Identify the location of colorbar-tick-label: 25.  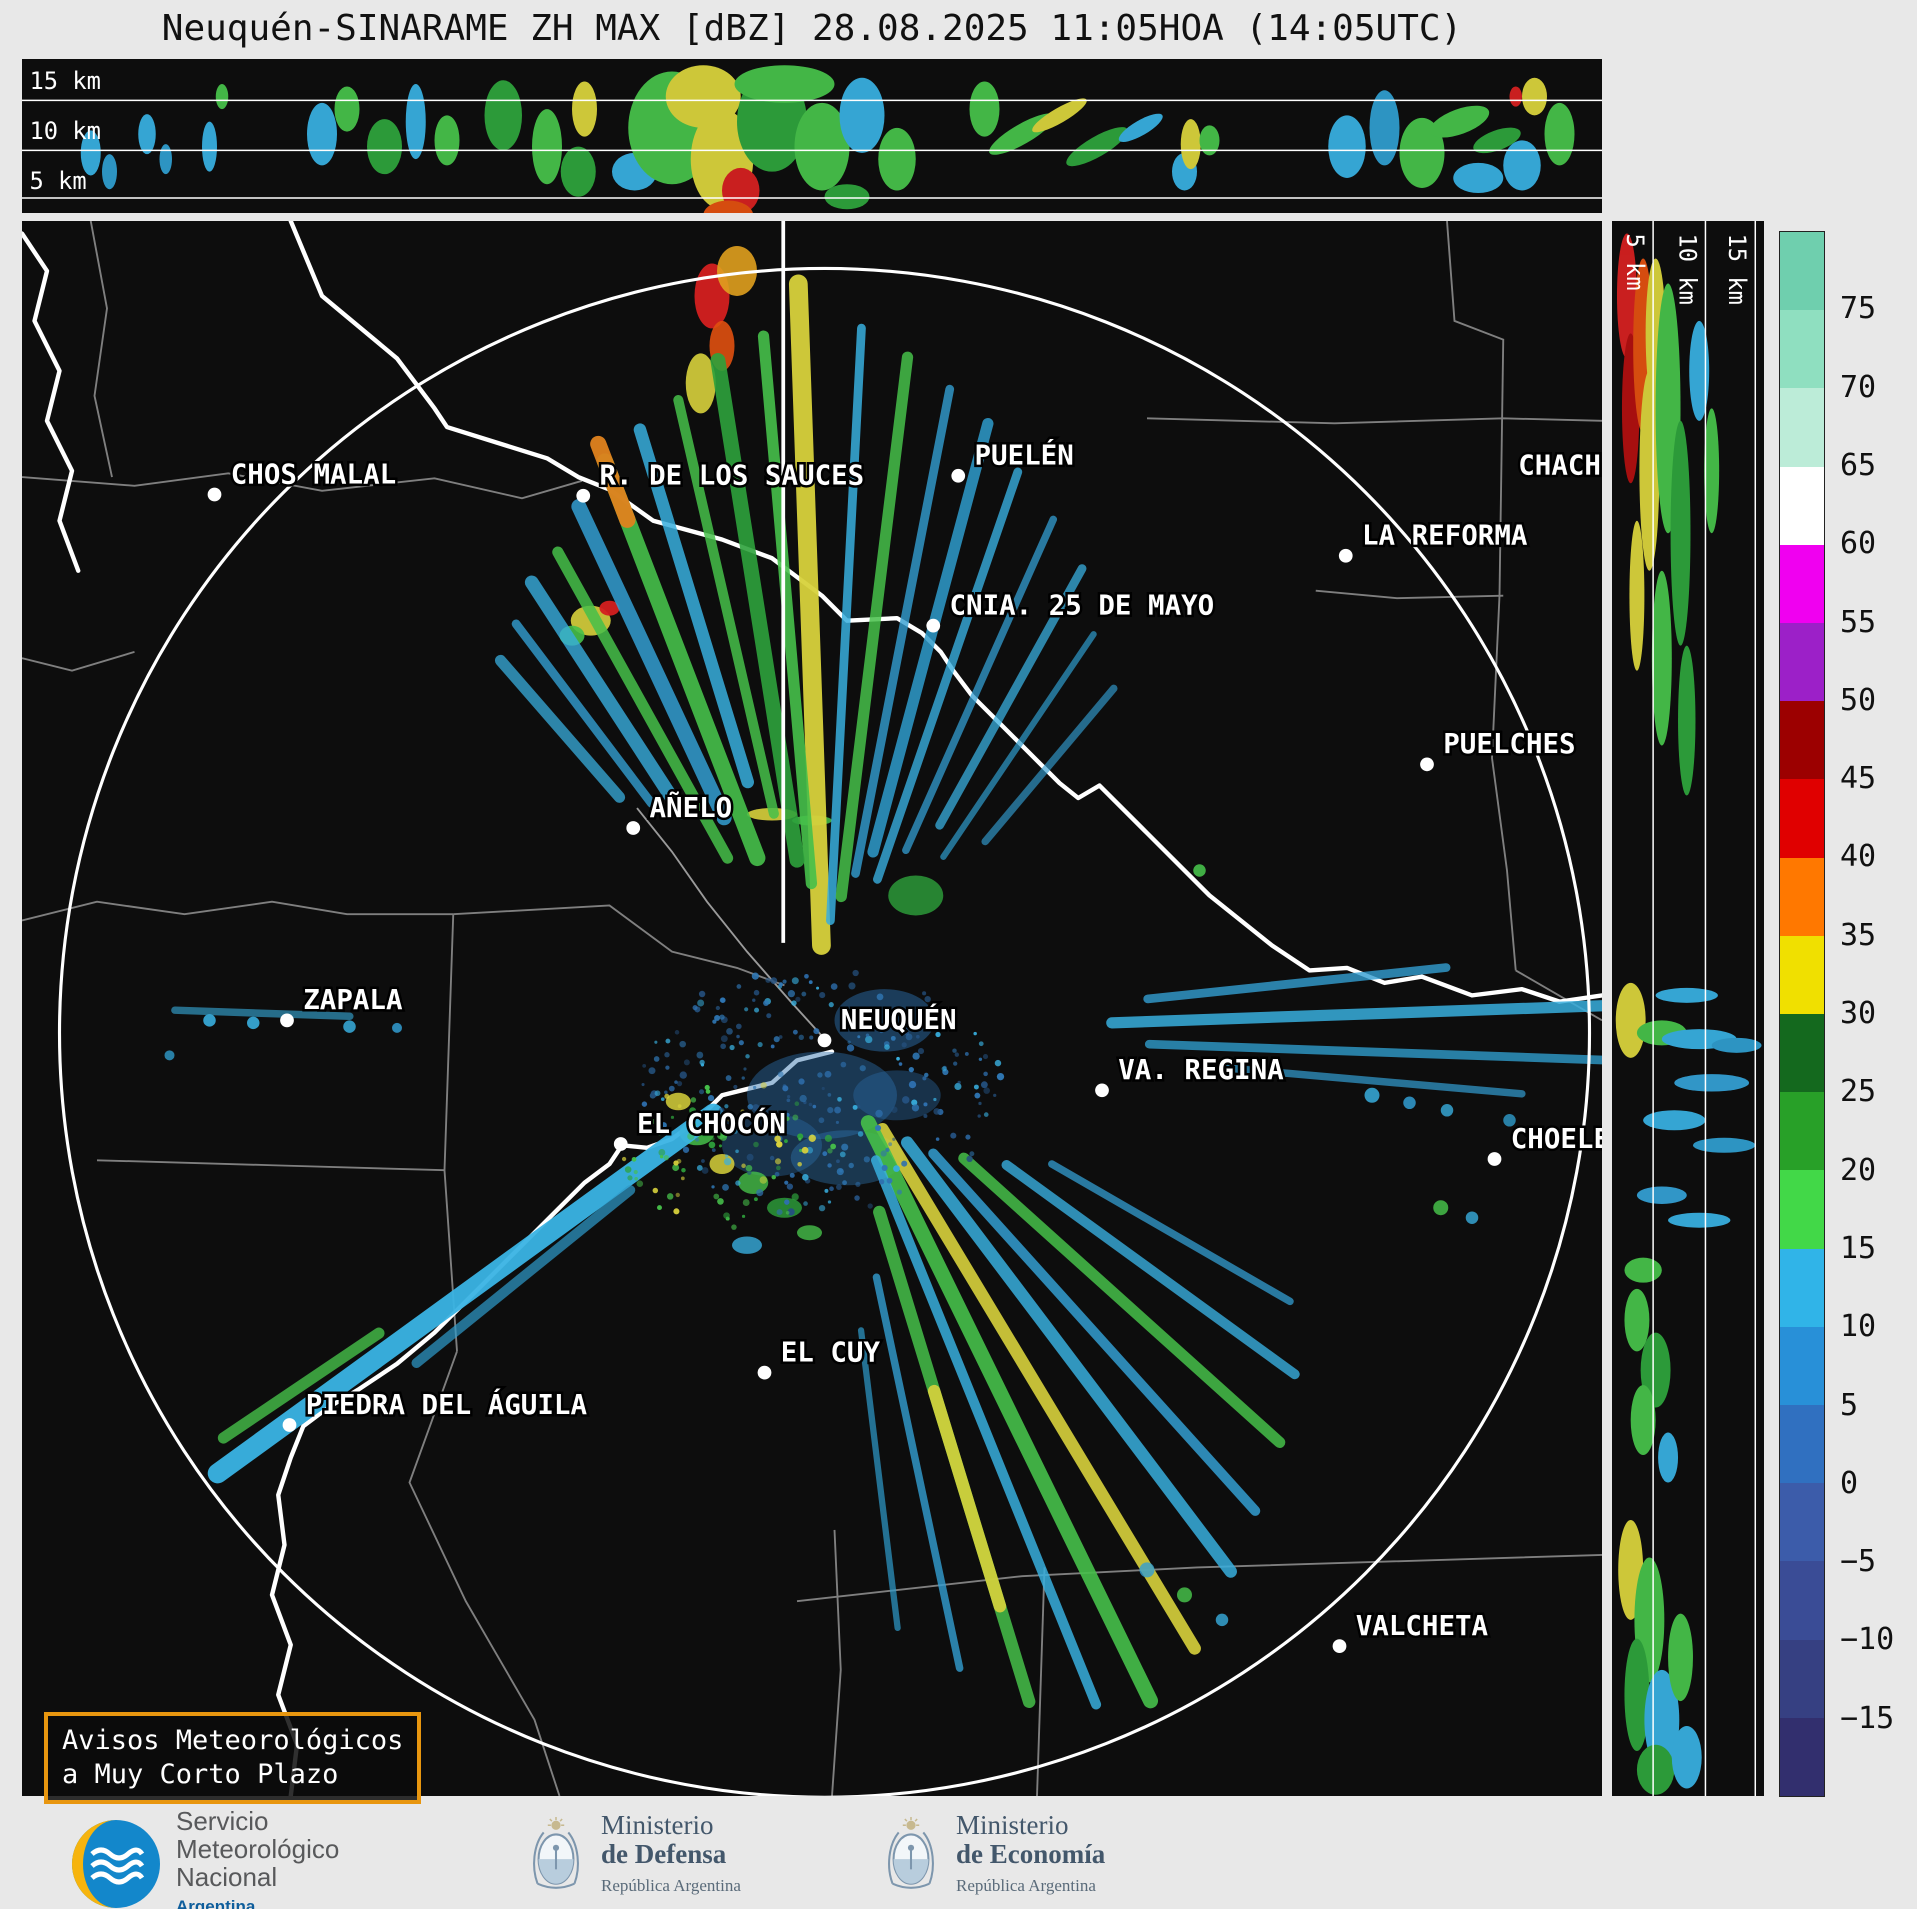
(1858, 1092).